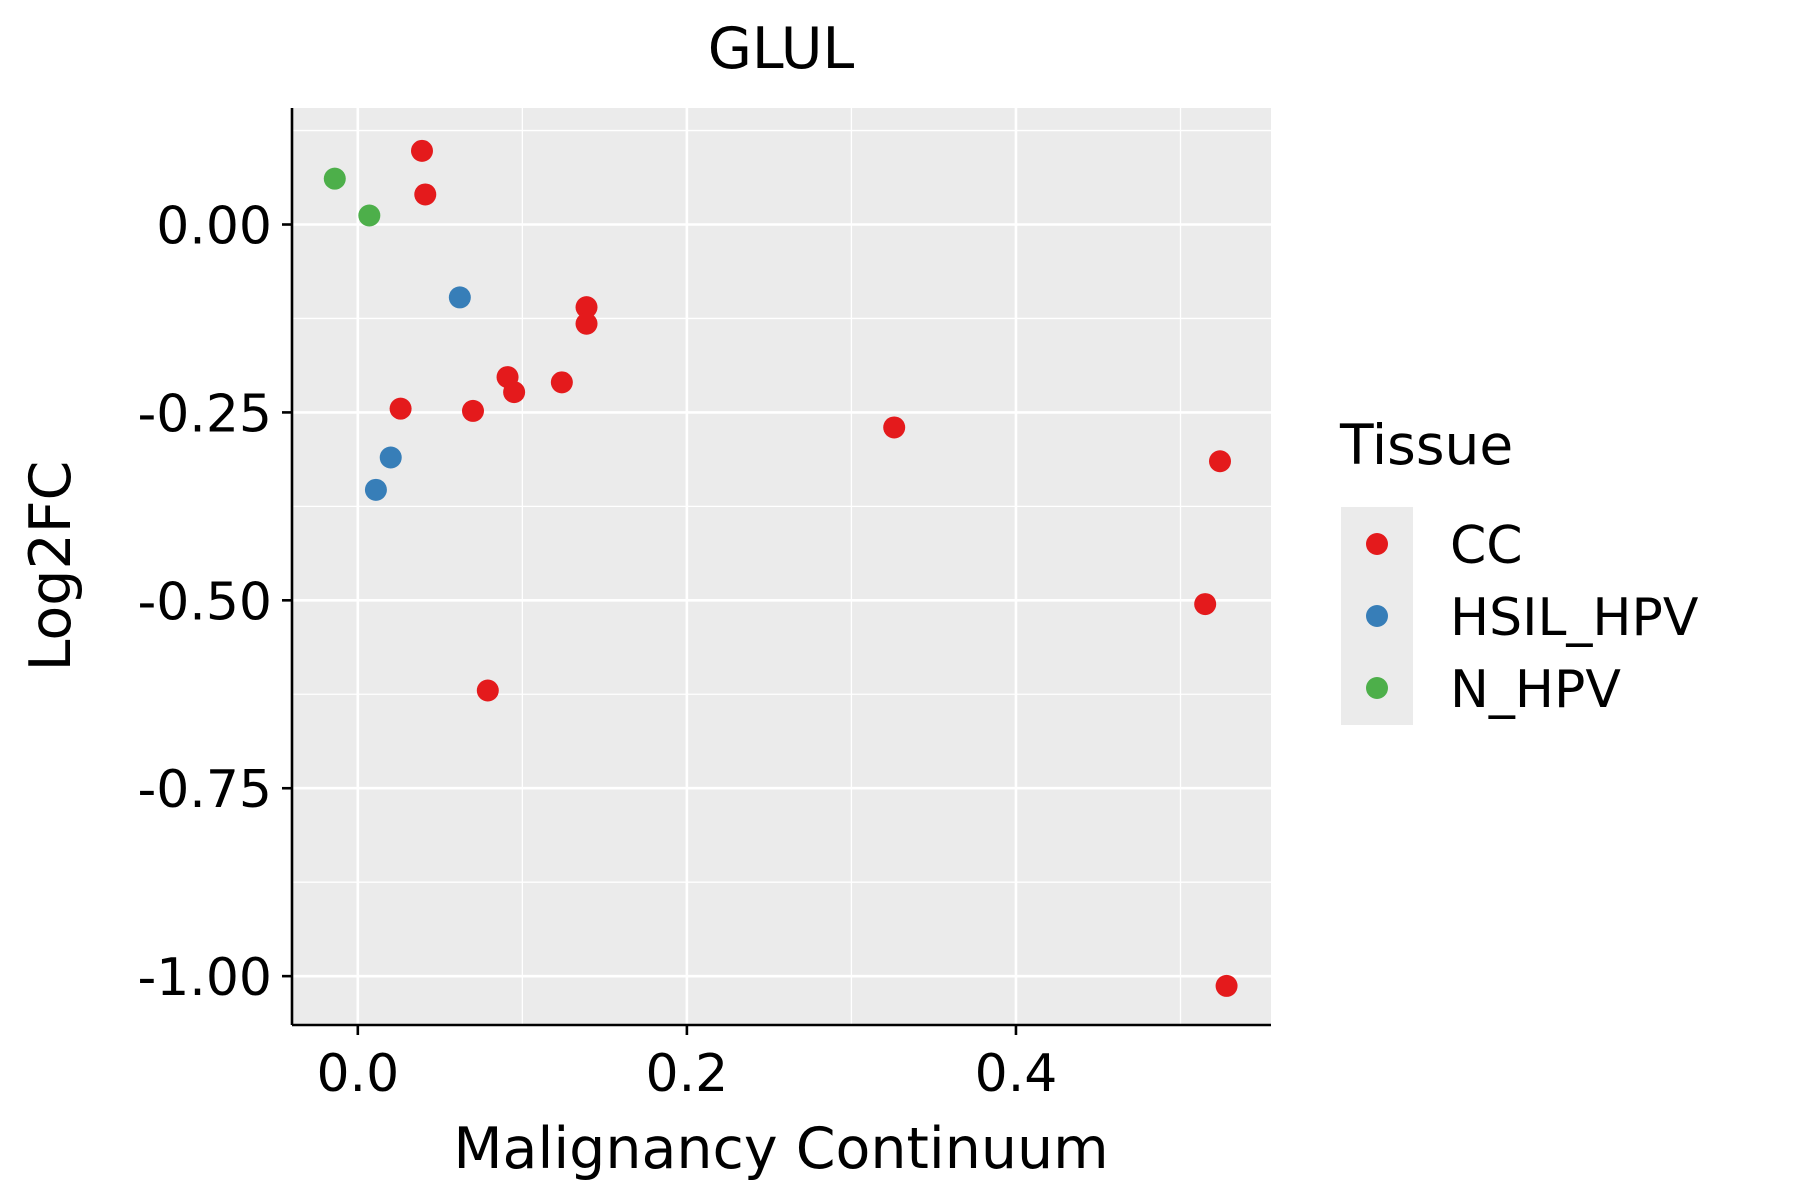 The height and width of the screenshot is (1200, 1800). I want to click on y-tick-label-2: -0.50, so click(204, 602).